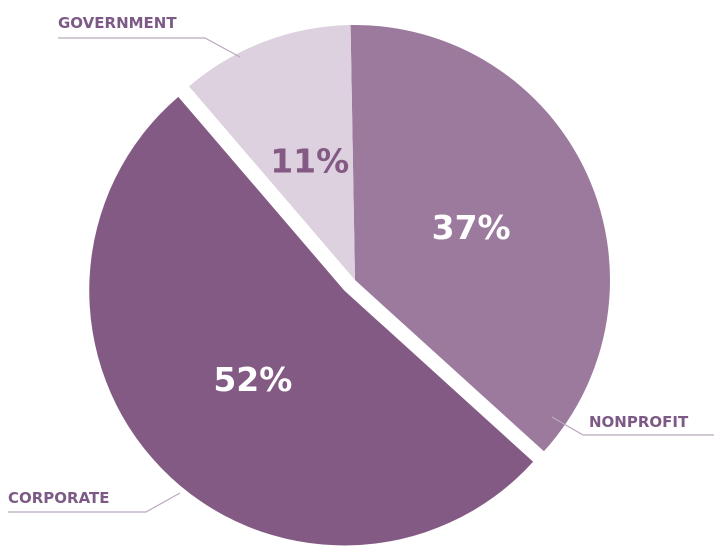  I want to click on label-corporate-group: CORPORATE, so click(94, 501).